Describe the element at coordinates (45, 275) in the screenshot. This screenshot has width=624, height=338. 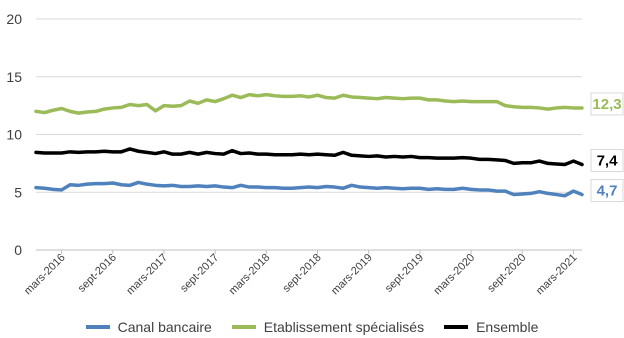
I see `x-tick-label: mars-2016` at that location.